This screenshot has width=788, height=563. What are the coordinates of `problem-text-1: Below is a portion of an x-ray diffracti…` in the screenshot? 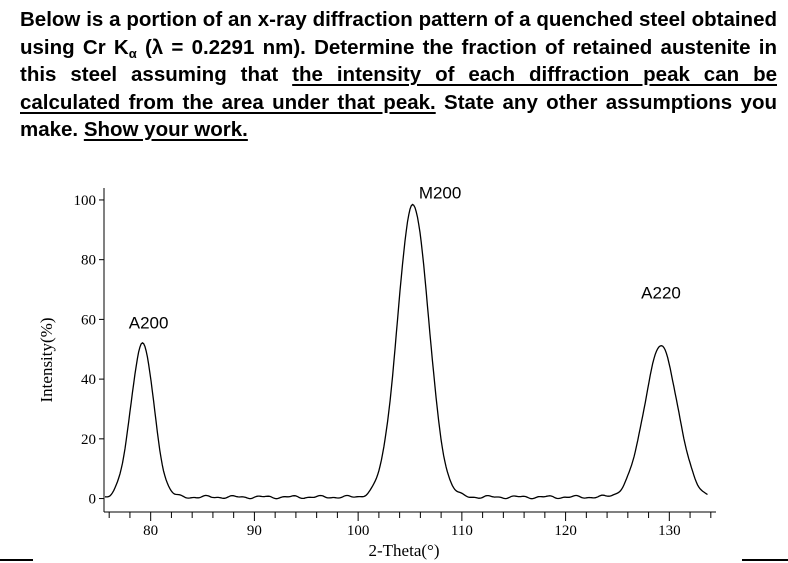 It's located at (398, 33).